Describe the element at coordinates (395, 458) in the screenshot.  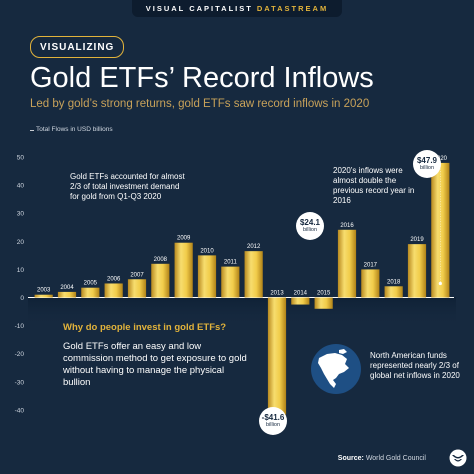
I see `source-text: World Gold Council` at that location.